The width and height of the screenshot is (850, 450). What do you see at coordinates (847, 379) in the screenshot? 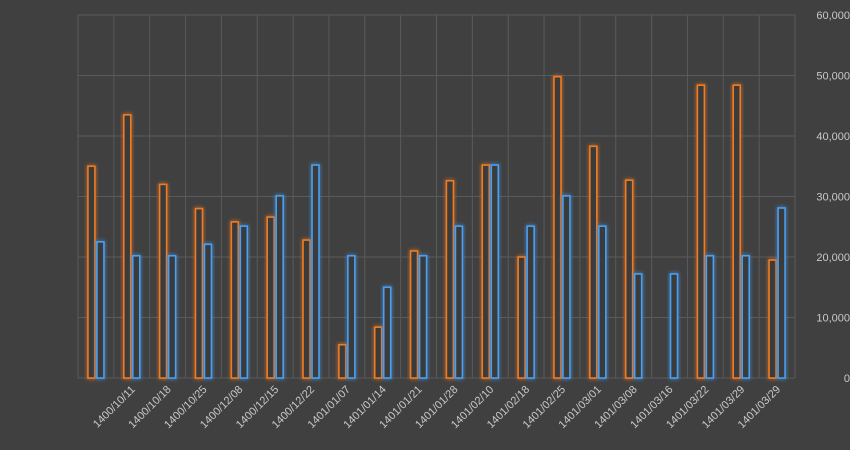
I see `y-tick-label: 0` at bounding box center [847, 379].